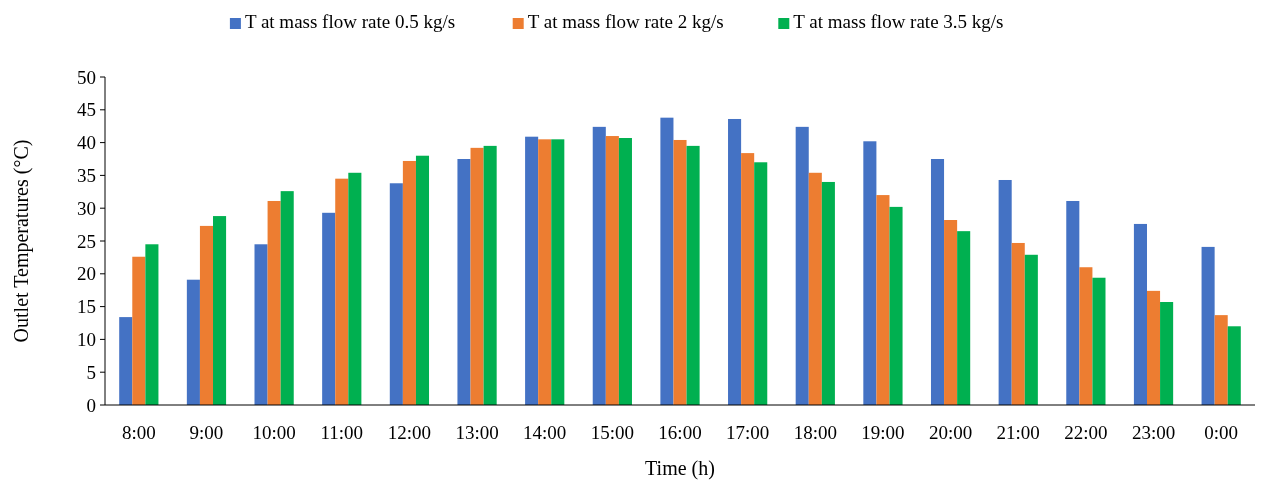  What do you see at coordinates (477, 432) in the screenshot?
I see `x-tick-label: 13:00` at bounding box center [477, 432].